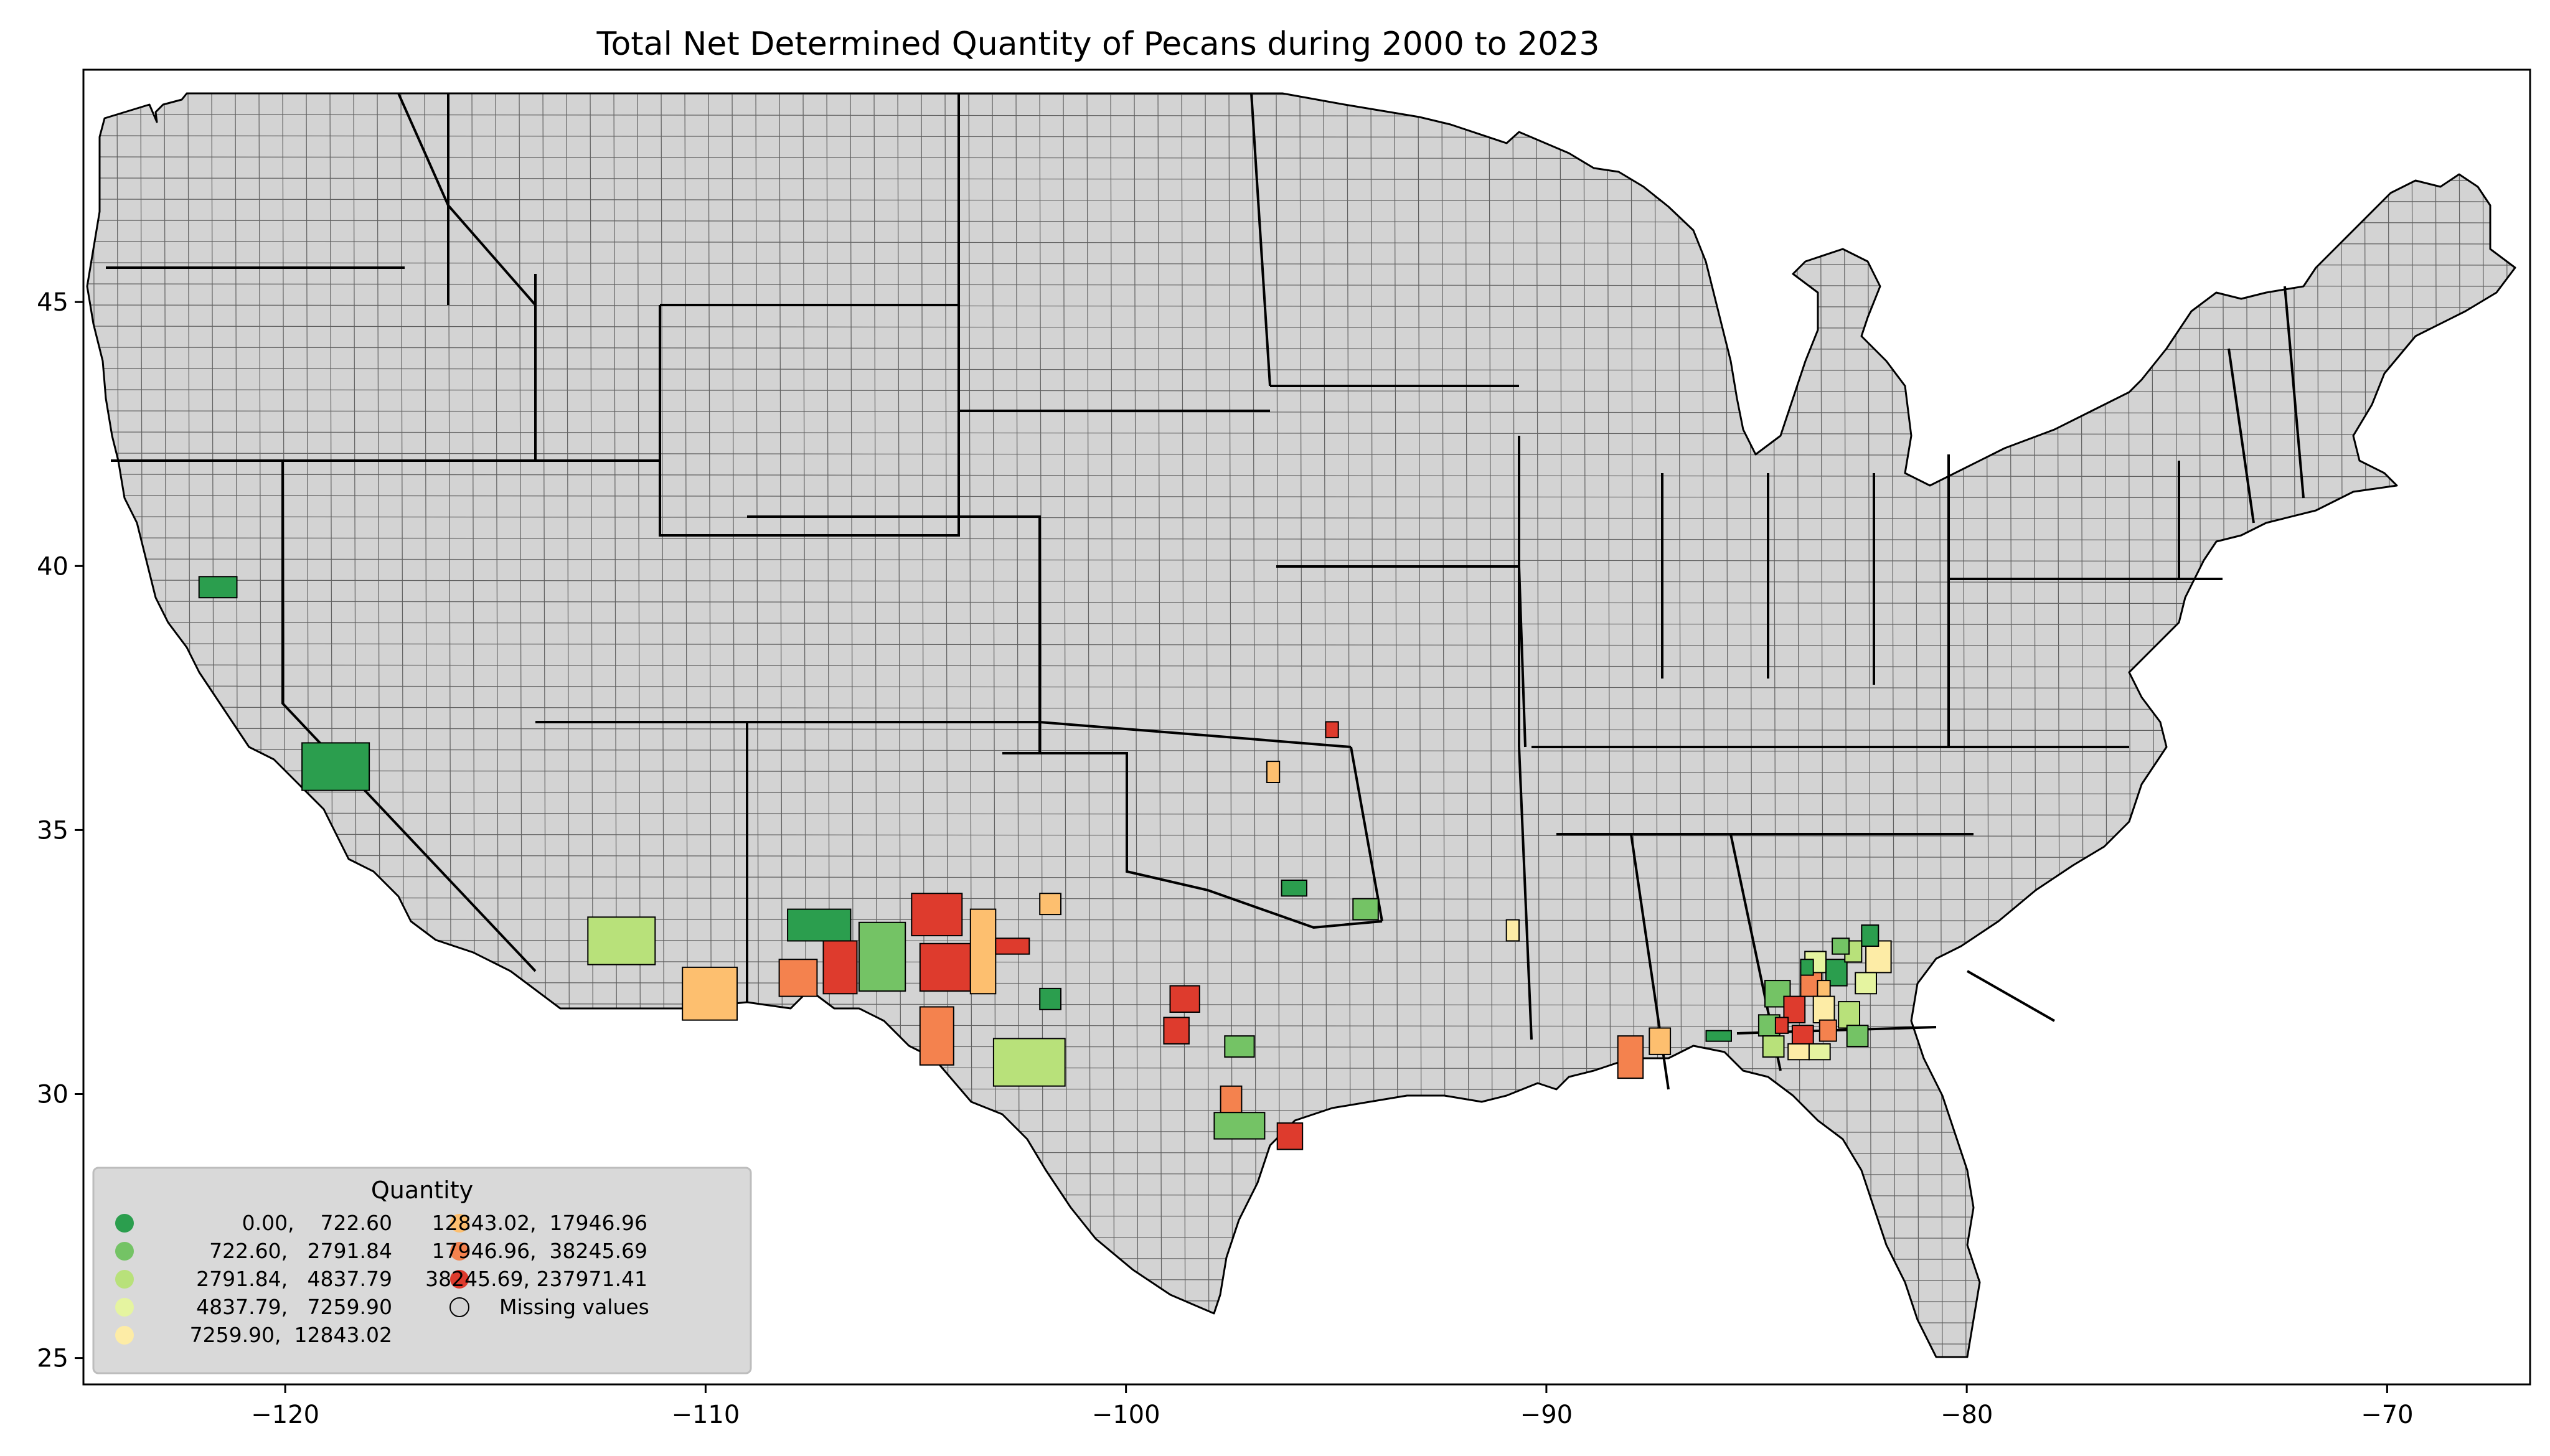 This screenshot has height=1456, width=2550. Describe the element at coordinates (819, 925) in the screenshot. I see `region-sierra-nm` at that location.